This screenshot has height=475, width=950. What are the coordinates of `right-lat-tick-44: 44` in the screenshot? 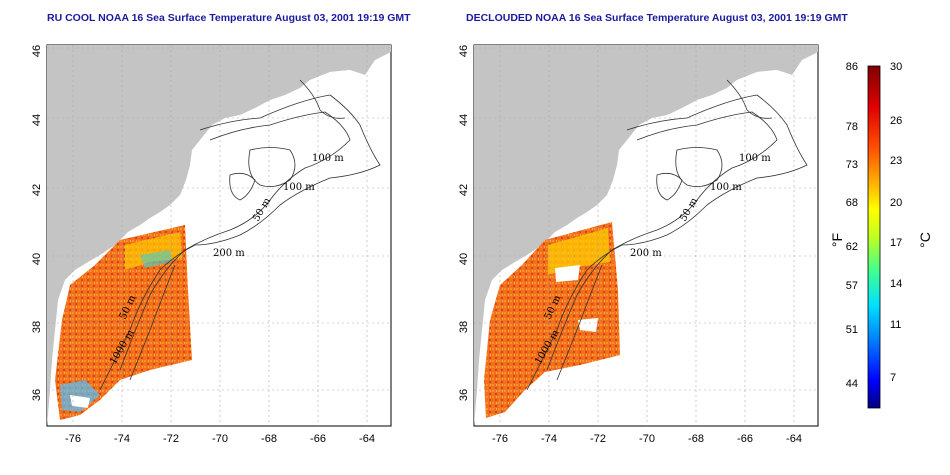 It's located at (464, 120).